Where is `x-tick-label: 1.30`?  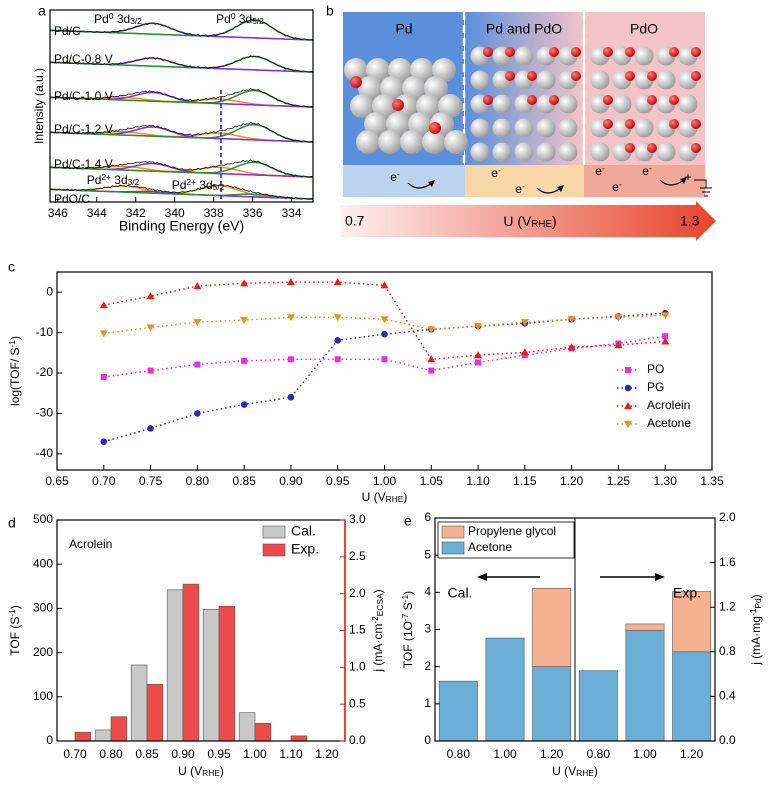 x-tick-label: 1.30 is located at coordinates (666, 481).